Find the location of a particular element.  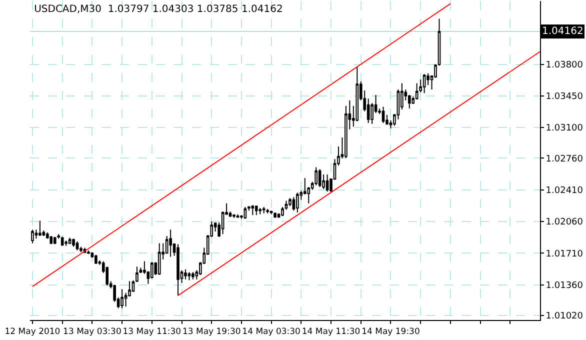

y-tick-label: 1.03800 is located at coordinates (565, 65).